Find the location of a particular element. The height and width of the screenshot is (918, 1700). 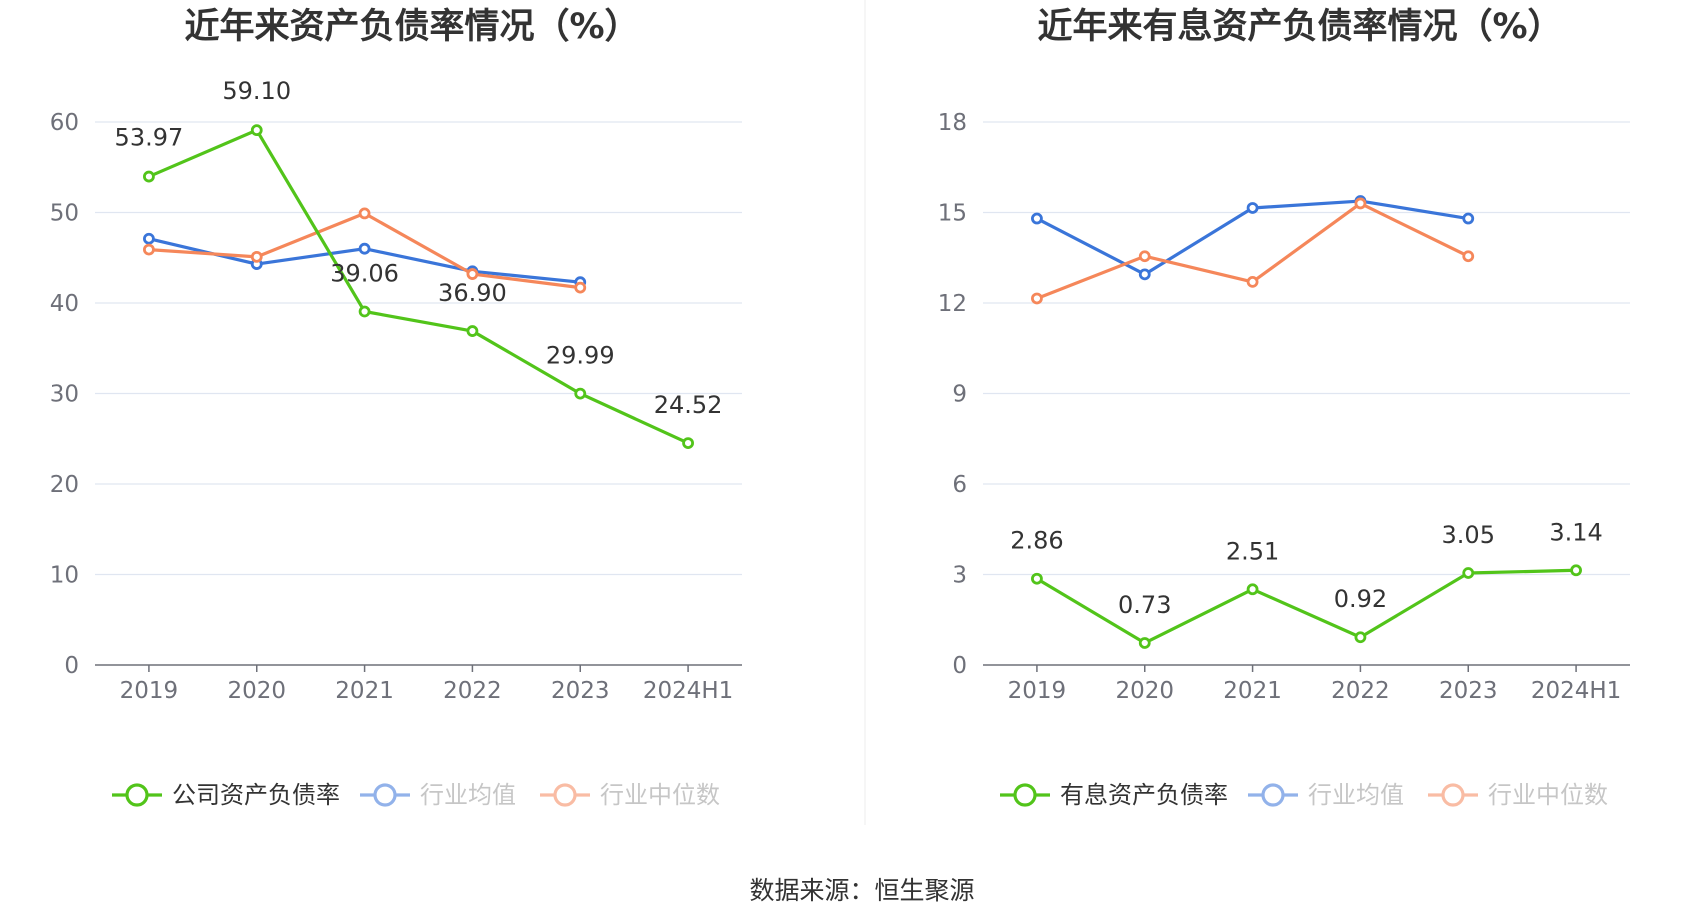

legend-item: 公司资产负债率 is located at coordinates (226, 795).